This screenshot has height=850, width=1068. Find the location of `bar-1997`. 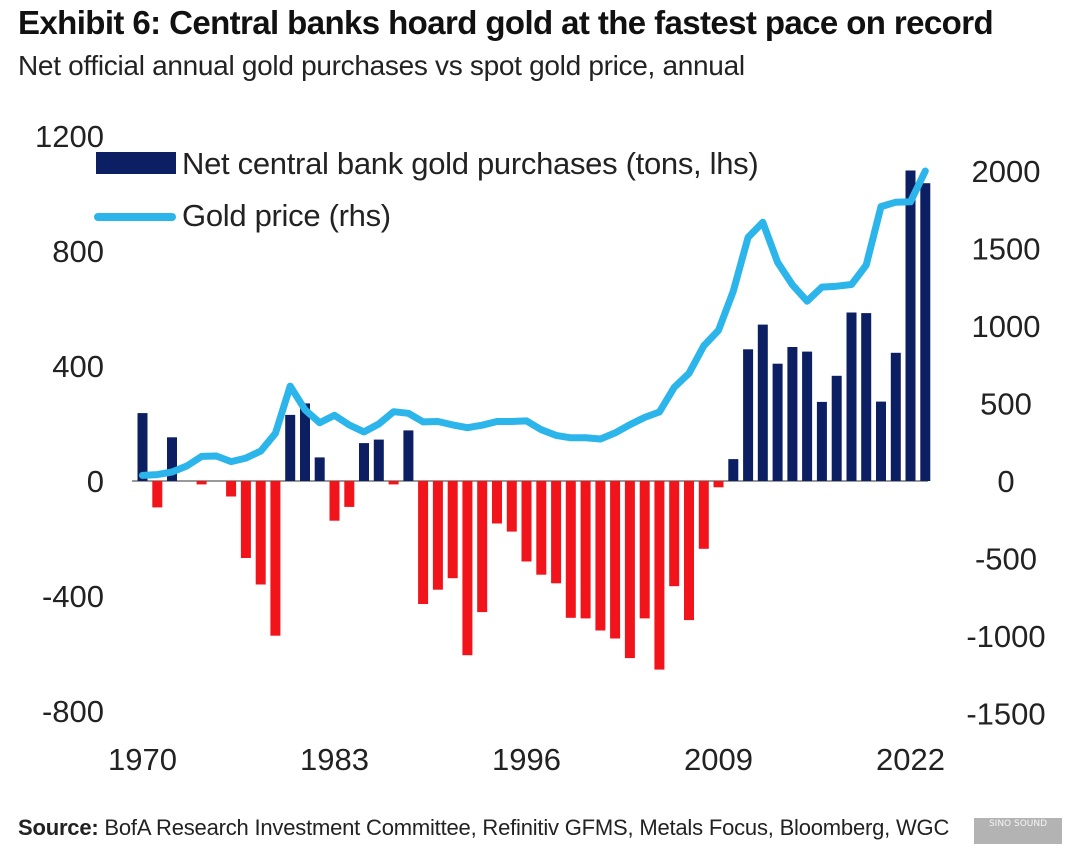

bar-1997 is located at coordinates (541, 528).